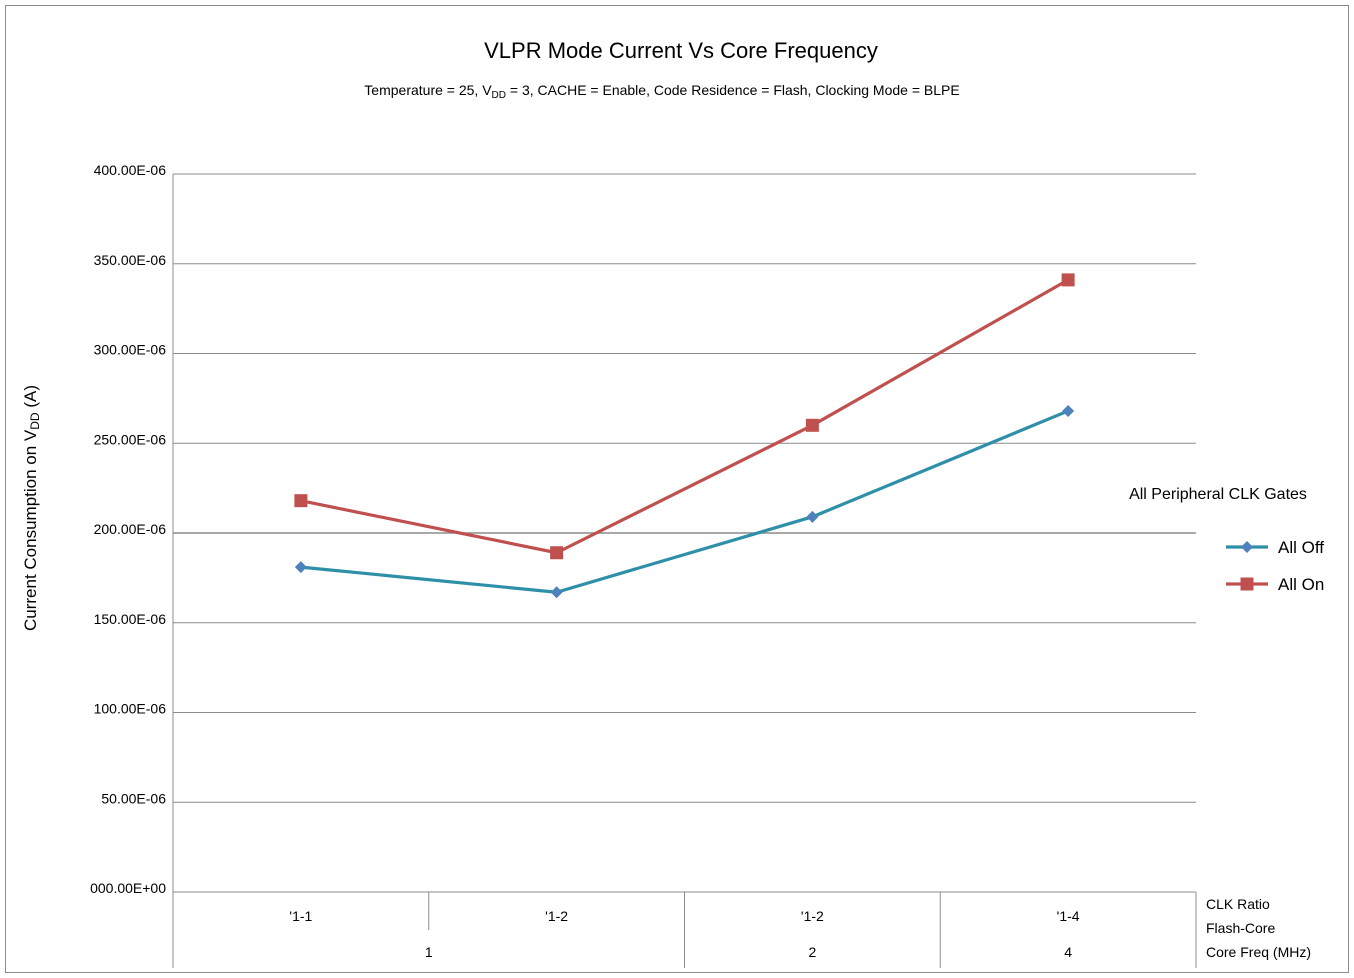 The width and height of the screenshot is (1354, 978). Describe the element at coordinates (128, 888) in the screenshot. I see `y-tick-label: 000.00E+00` at that location.